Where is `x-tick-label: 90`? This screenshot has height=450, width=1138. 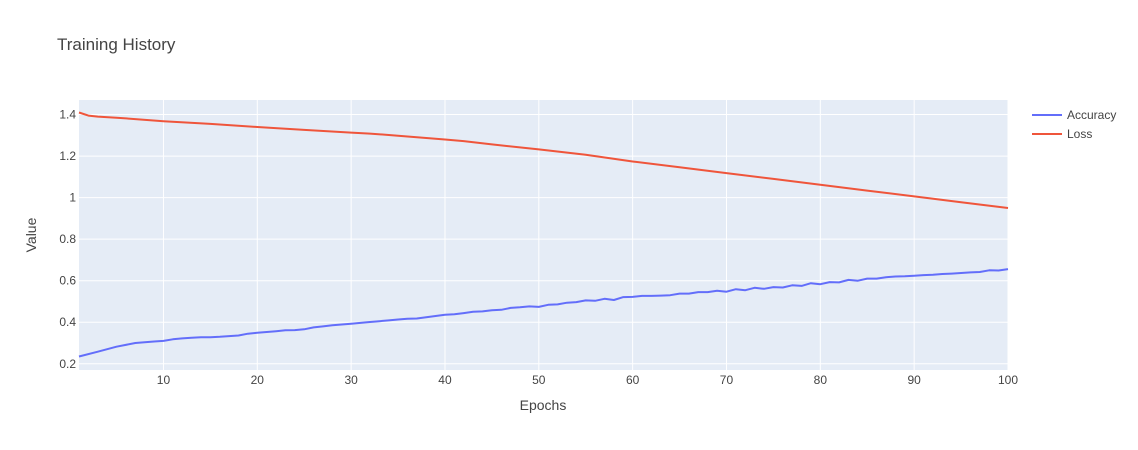 x-tick-label: 90 is located at coordinates (914, 380).